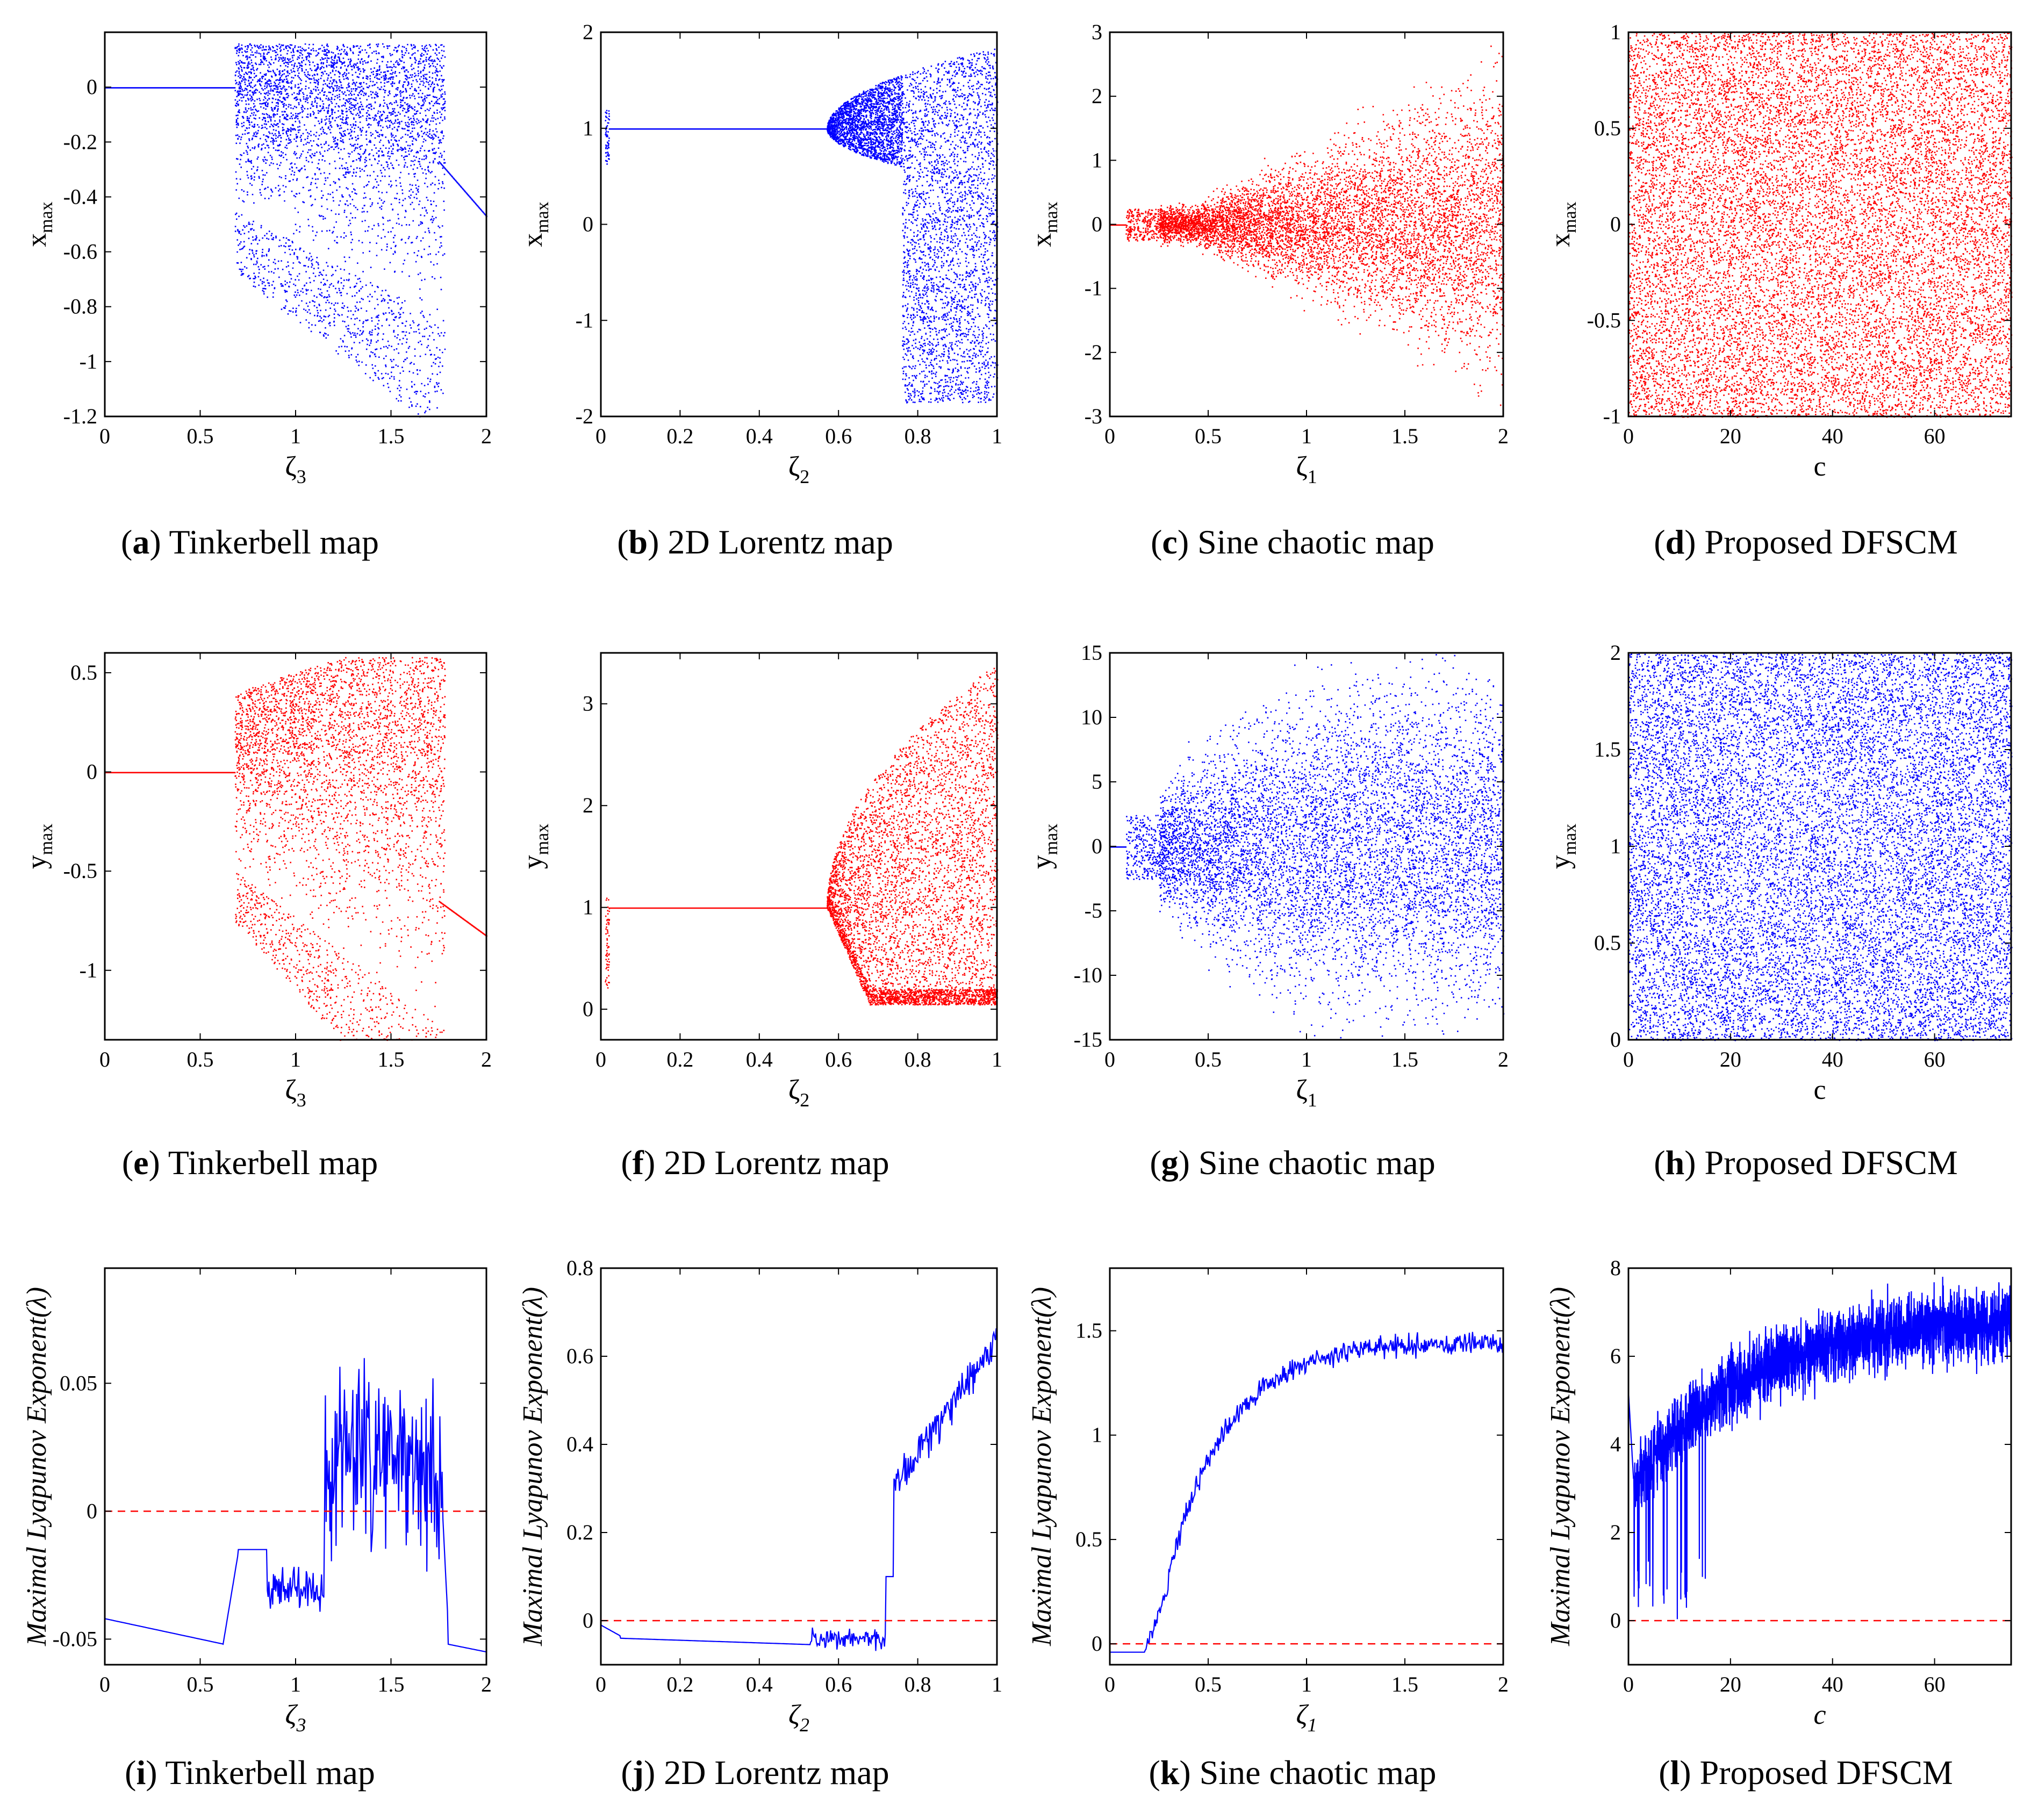  I want to click on x-tick-label: 60, so click(1935, 436).